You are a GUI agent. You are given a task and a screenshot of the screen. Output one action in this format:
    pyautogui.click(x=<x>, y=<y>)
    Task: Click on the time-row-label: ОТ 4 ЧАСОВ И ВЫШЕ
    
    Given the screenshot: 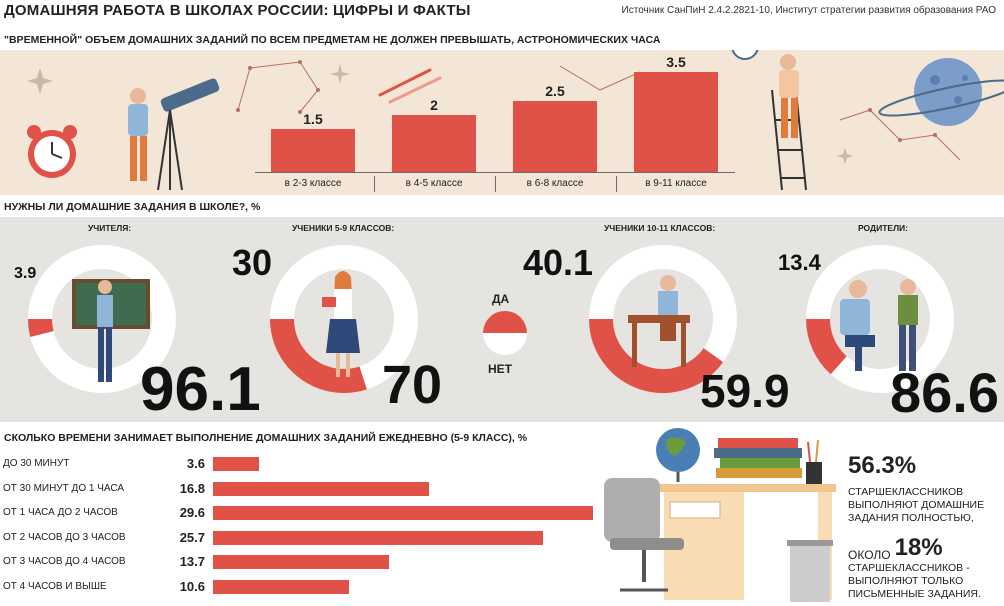 What is the action you would take?
    pyautogui.click(x=55, y=586)
    